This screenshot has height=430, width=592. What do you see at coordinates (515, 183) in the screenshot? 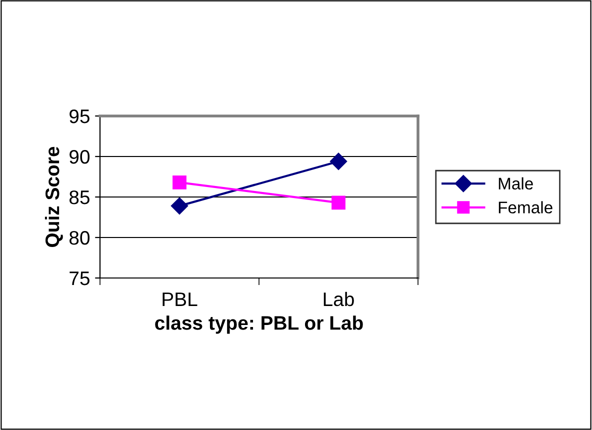
I see `legend-label: Male` at bounding box center [515, 183].